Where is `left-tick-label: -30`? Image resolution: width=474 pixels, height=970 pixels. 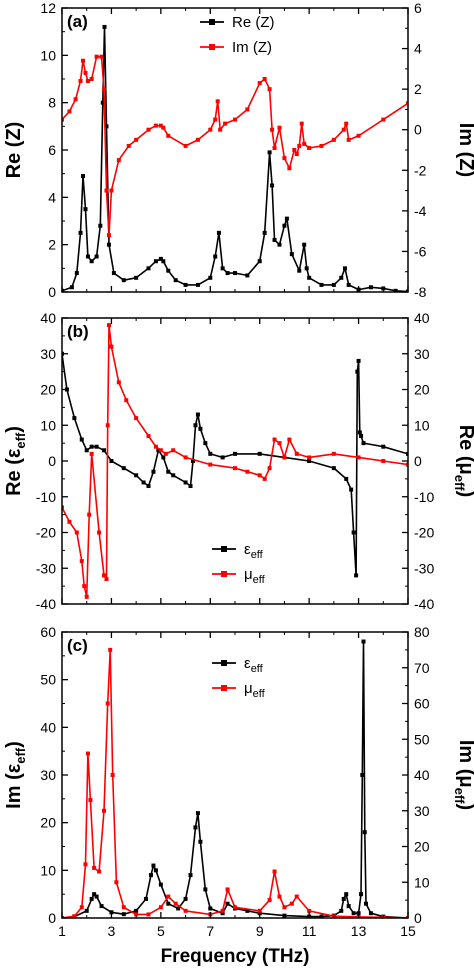 left-tick-label: -30 is located at coordinates (46, 568).